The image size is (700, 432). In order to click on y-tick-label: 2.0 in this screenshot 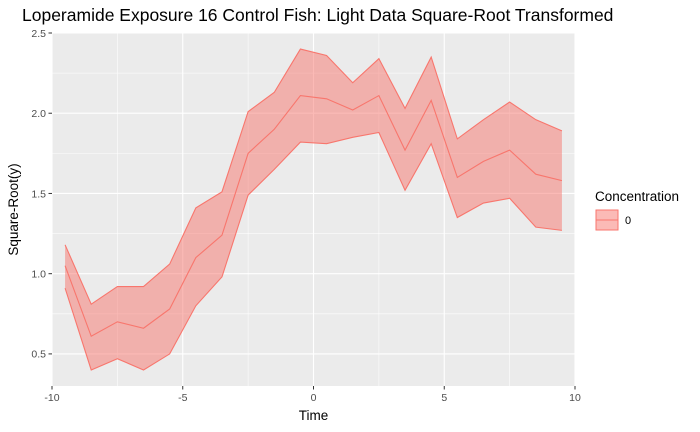, I will do `click(38, 114)`.